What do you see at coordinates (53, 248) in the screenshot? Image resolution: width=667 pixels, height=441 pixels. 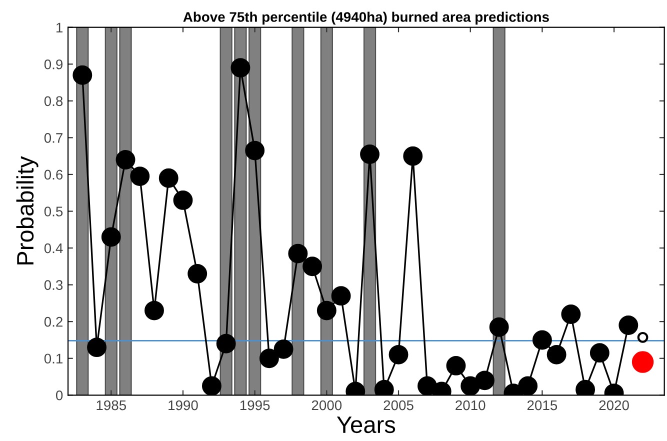 I see `y-tick-label: 0.4` at bounding box center [53, 248].